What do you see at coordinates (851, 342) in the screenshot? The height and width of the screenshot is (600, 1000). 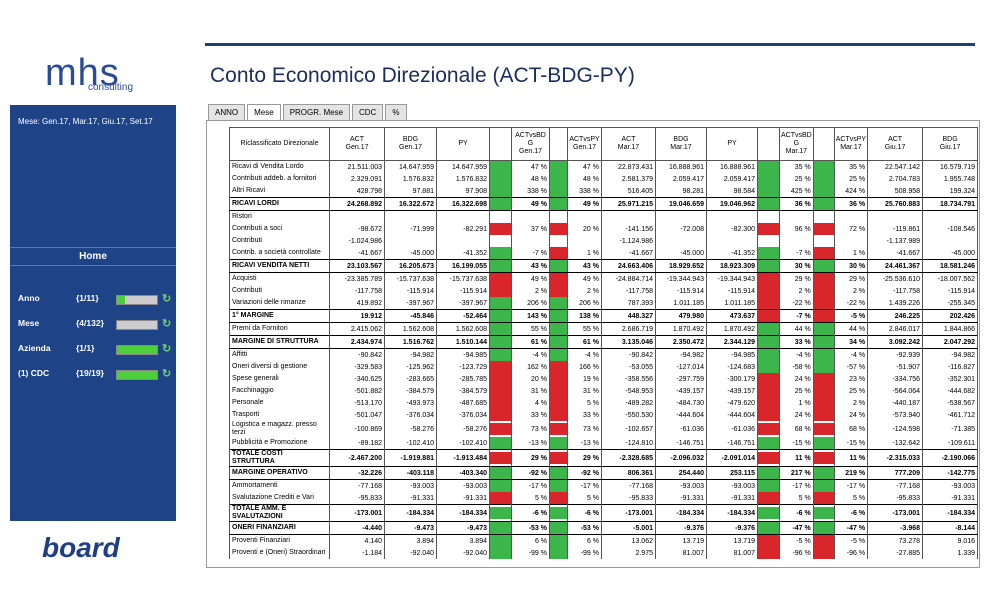 I see `value-cell: 34 %` at bounding box center [851, 342].